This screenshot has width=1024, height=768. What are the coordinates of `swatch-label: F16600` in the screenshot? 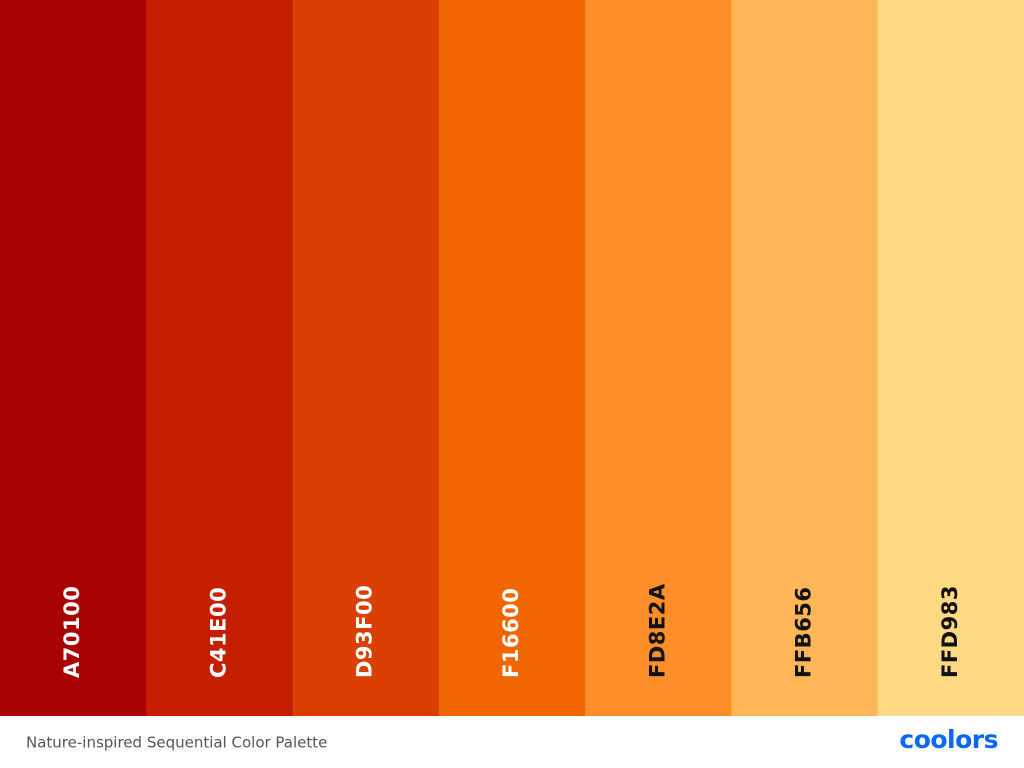 It's located at (511, 633).